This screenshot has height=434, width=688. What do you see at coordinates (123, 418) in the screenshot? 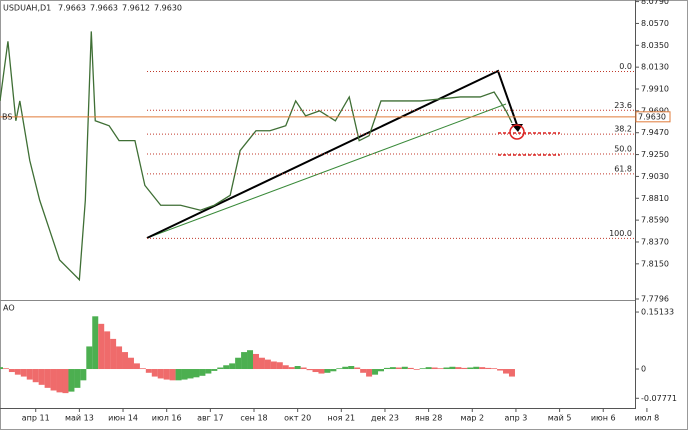
I see `x-tick-label: июн 14` at bounding box center [123, 418].